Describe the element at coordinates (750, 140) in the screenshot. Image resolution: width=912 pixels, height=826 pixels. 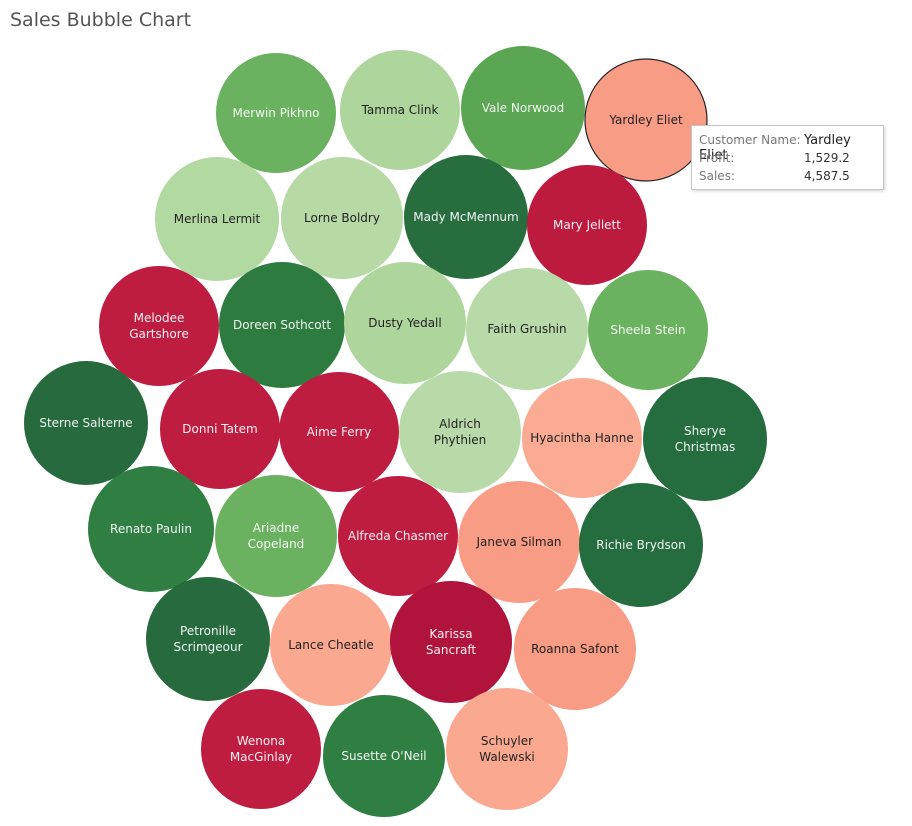
I see `tooltip-customer-label: Customer Name:` at that location.